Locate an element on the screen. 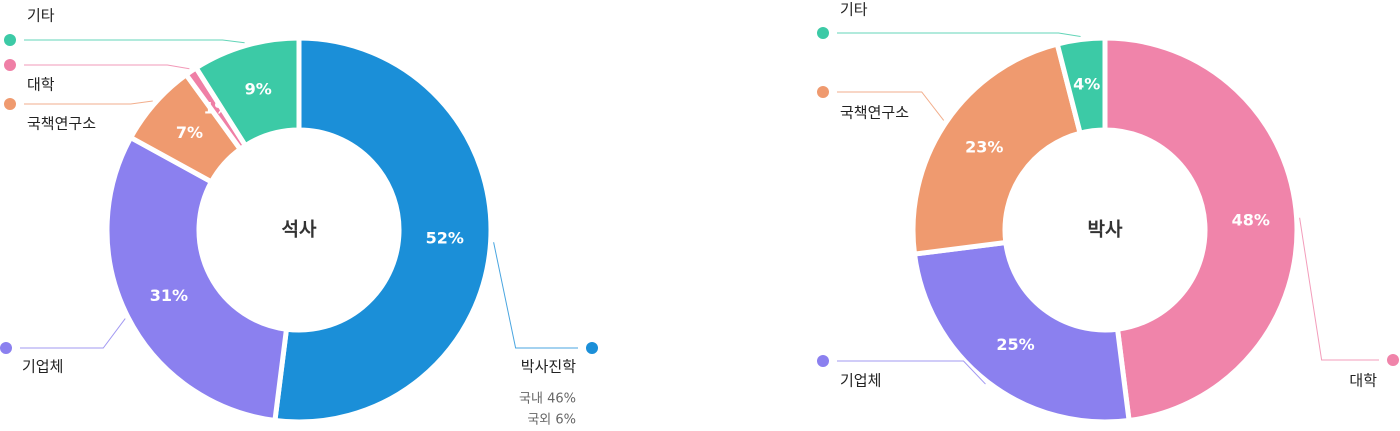 The width and height of the screenshot is (1400, 431). slice-label: 52% is located at coordinates (445, 238).